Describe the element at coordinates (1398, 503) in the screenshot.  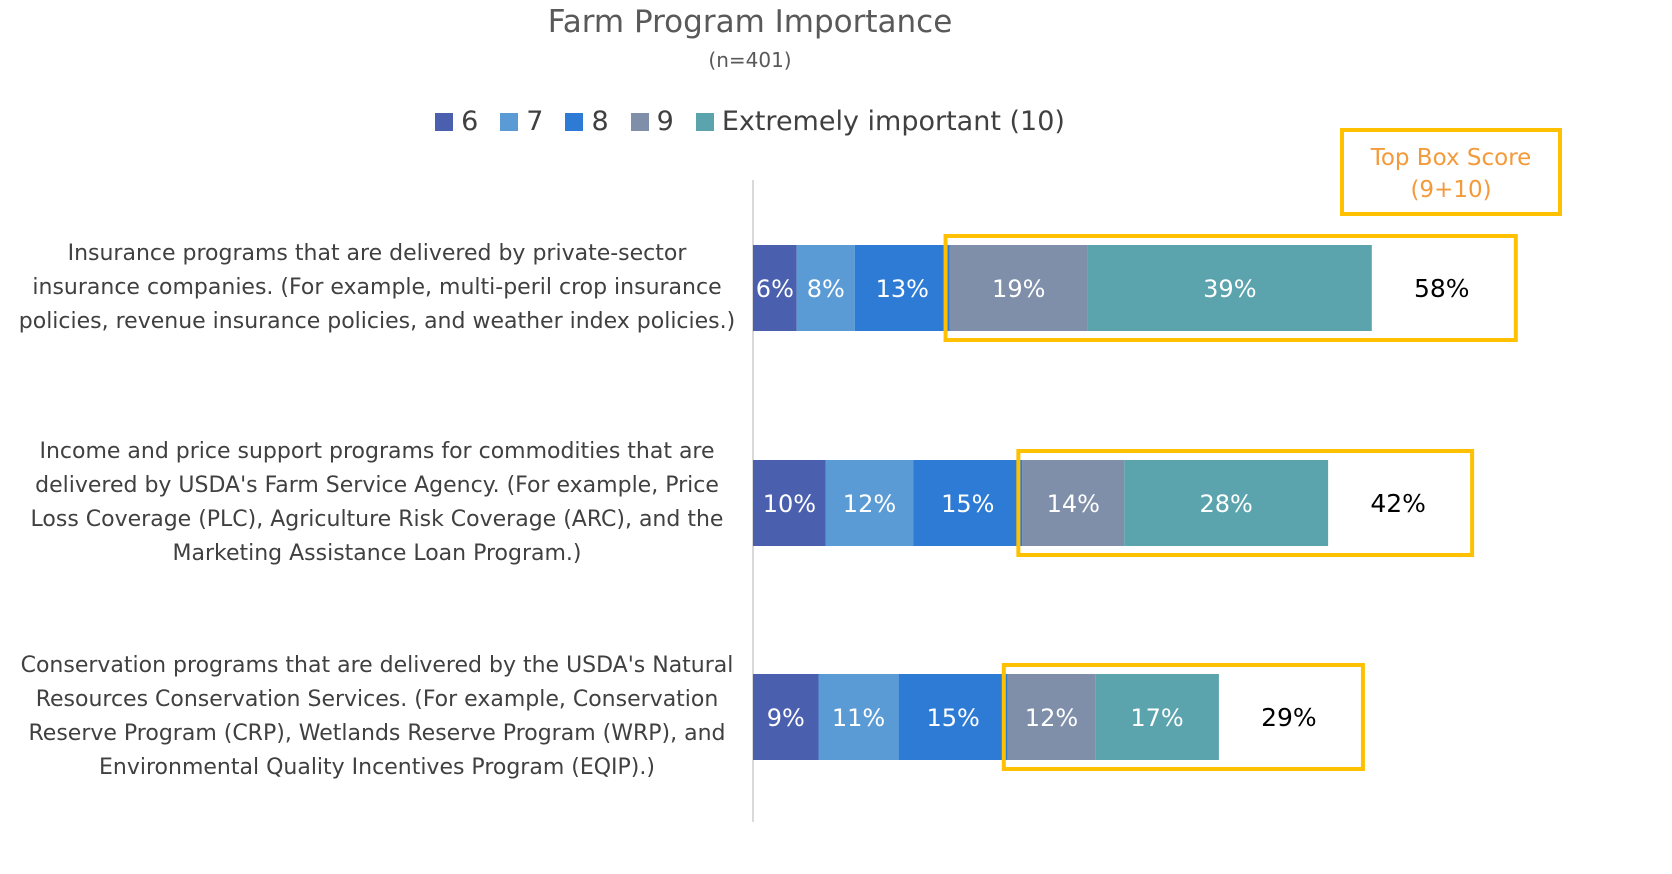
I see `top-box-value: 42%` at that location.